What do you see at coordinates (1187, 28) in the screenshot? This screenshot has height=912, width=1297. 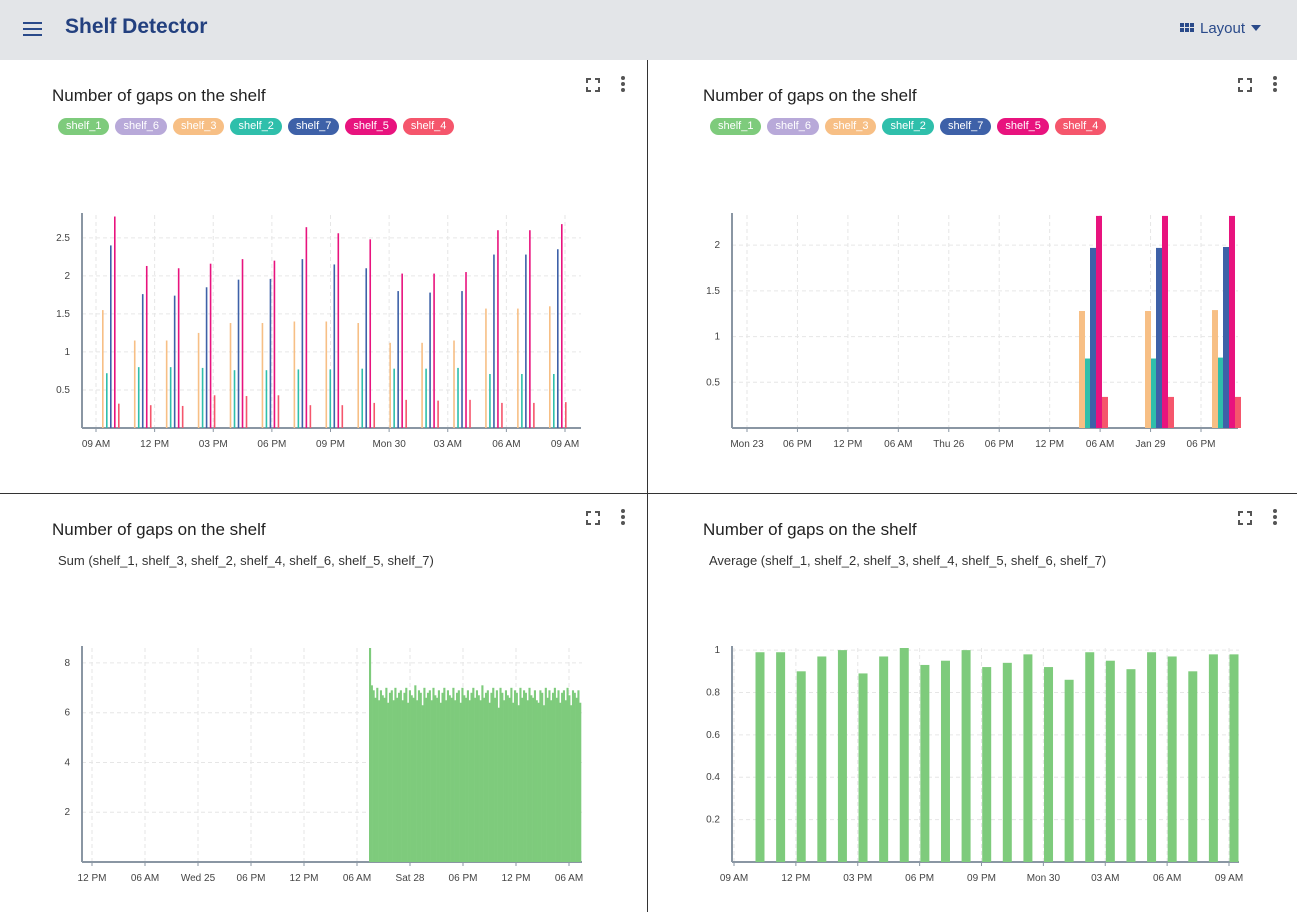 I see `grid-icon` at bounding box center [1187, 28].